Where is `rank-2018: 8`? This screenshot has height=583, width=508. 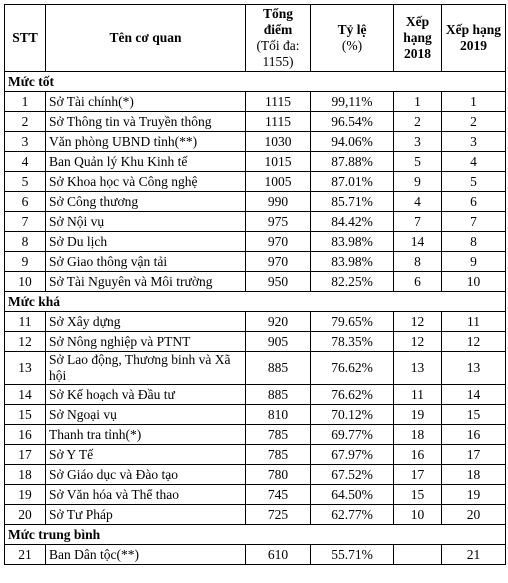
rank-2018: 8 is located at coordinates (417, 261).